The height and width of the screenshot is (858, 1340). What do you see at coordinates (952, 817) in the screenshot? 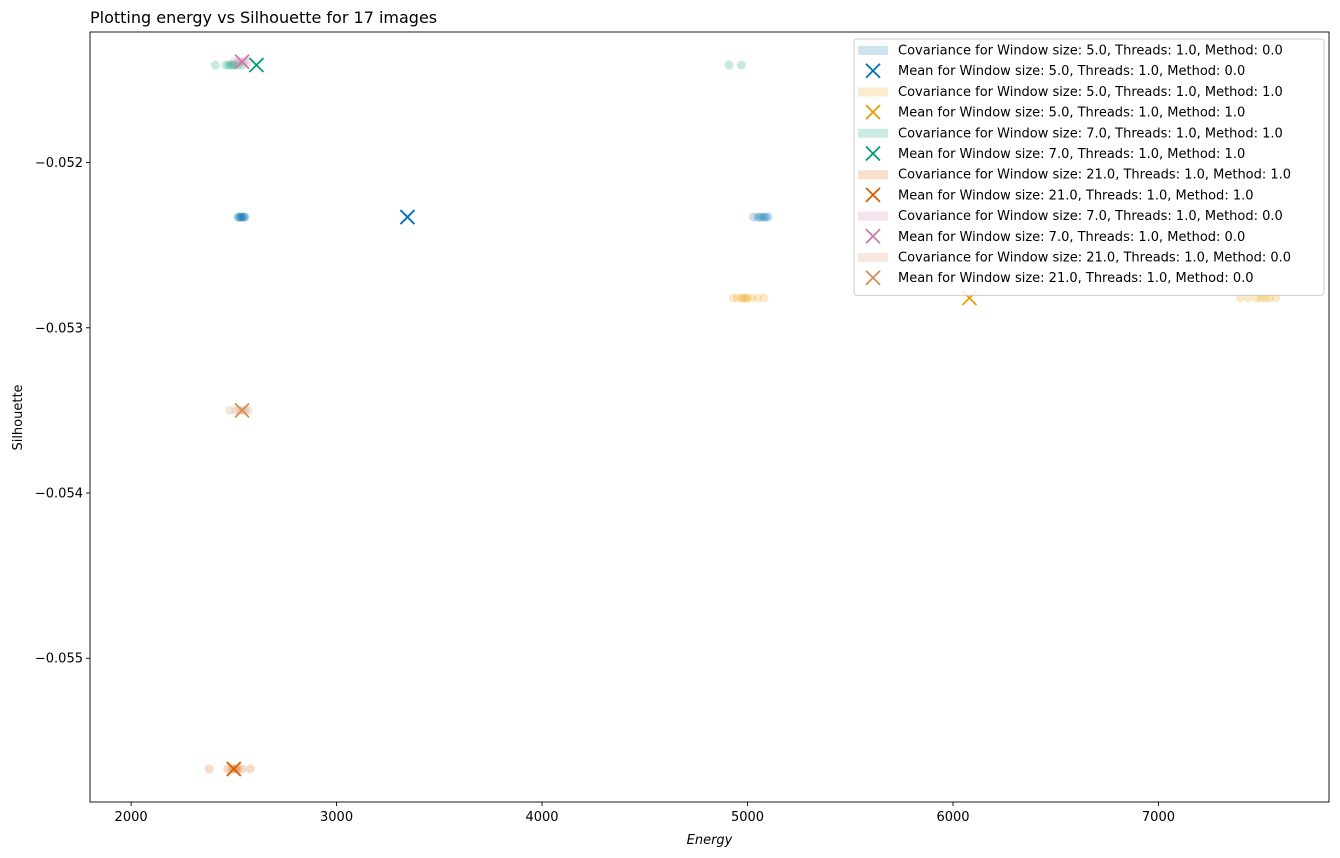
I see `x-tick-label: 6000` at bounding box center [952, 817].